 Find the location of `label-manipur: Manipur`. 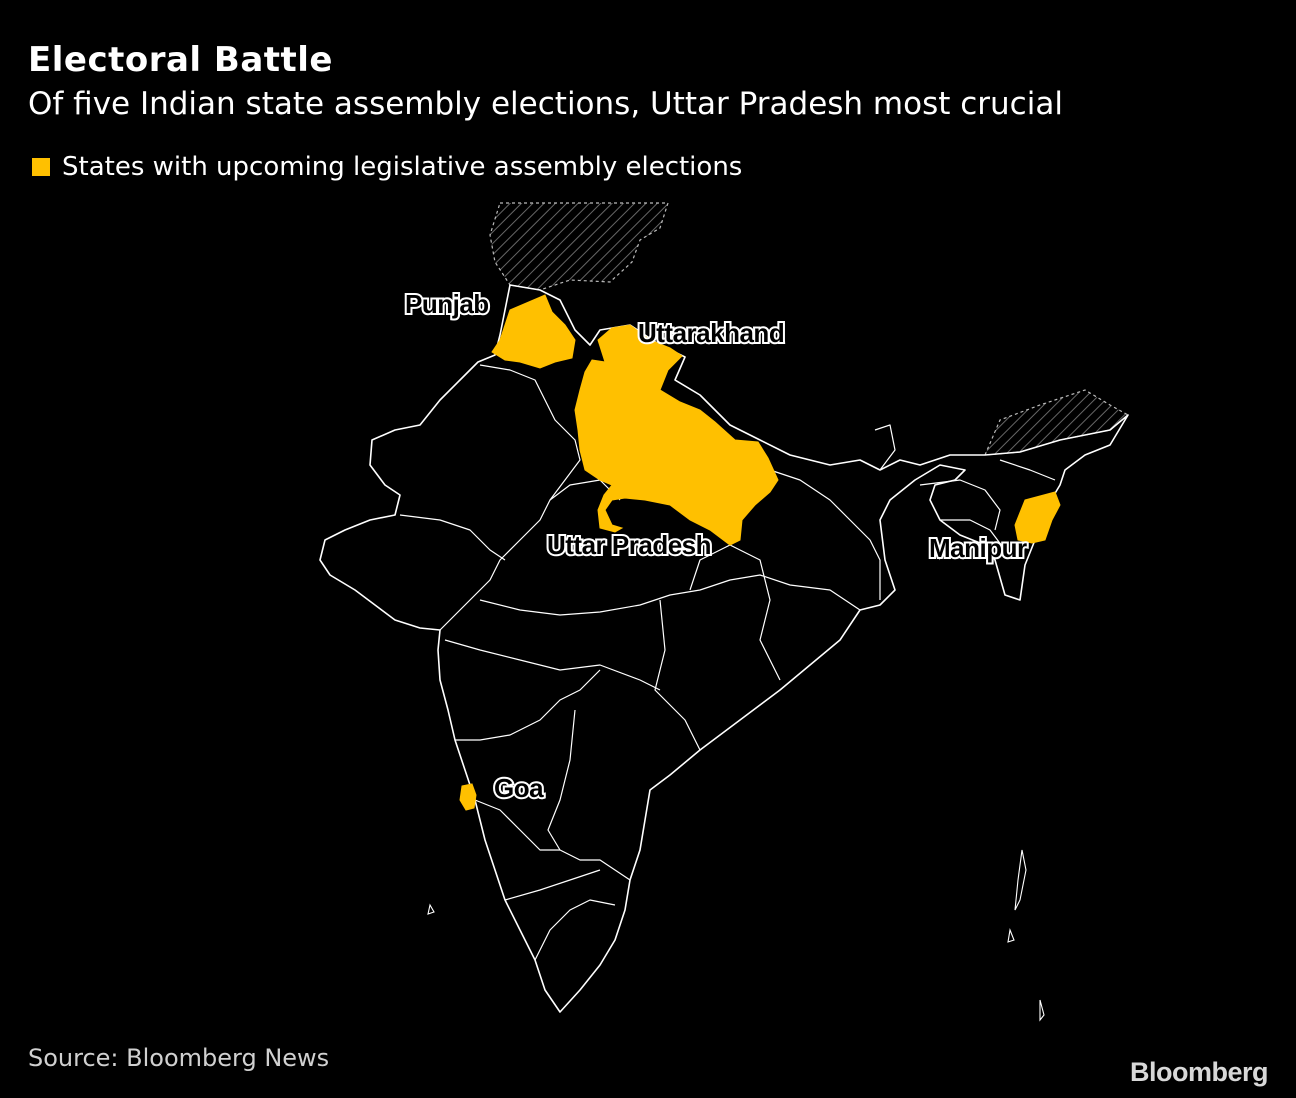

label-manipur: Manipur is located at coordinates (978, 548).